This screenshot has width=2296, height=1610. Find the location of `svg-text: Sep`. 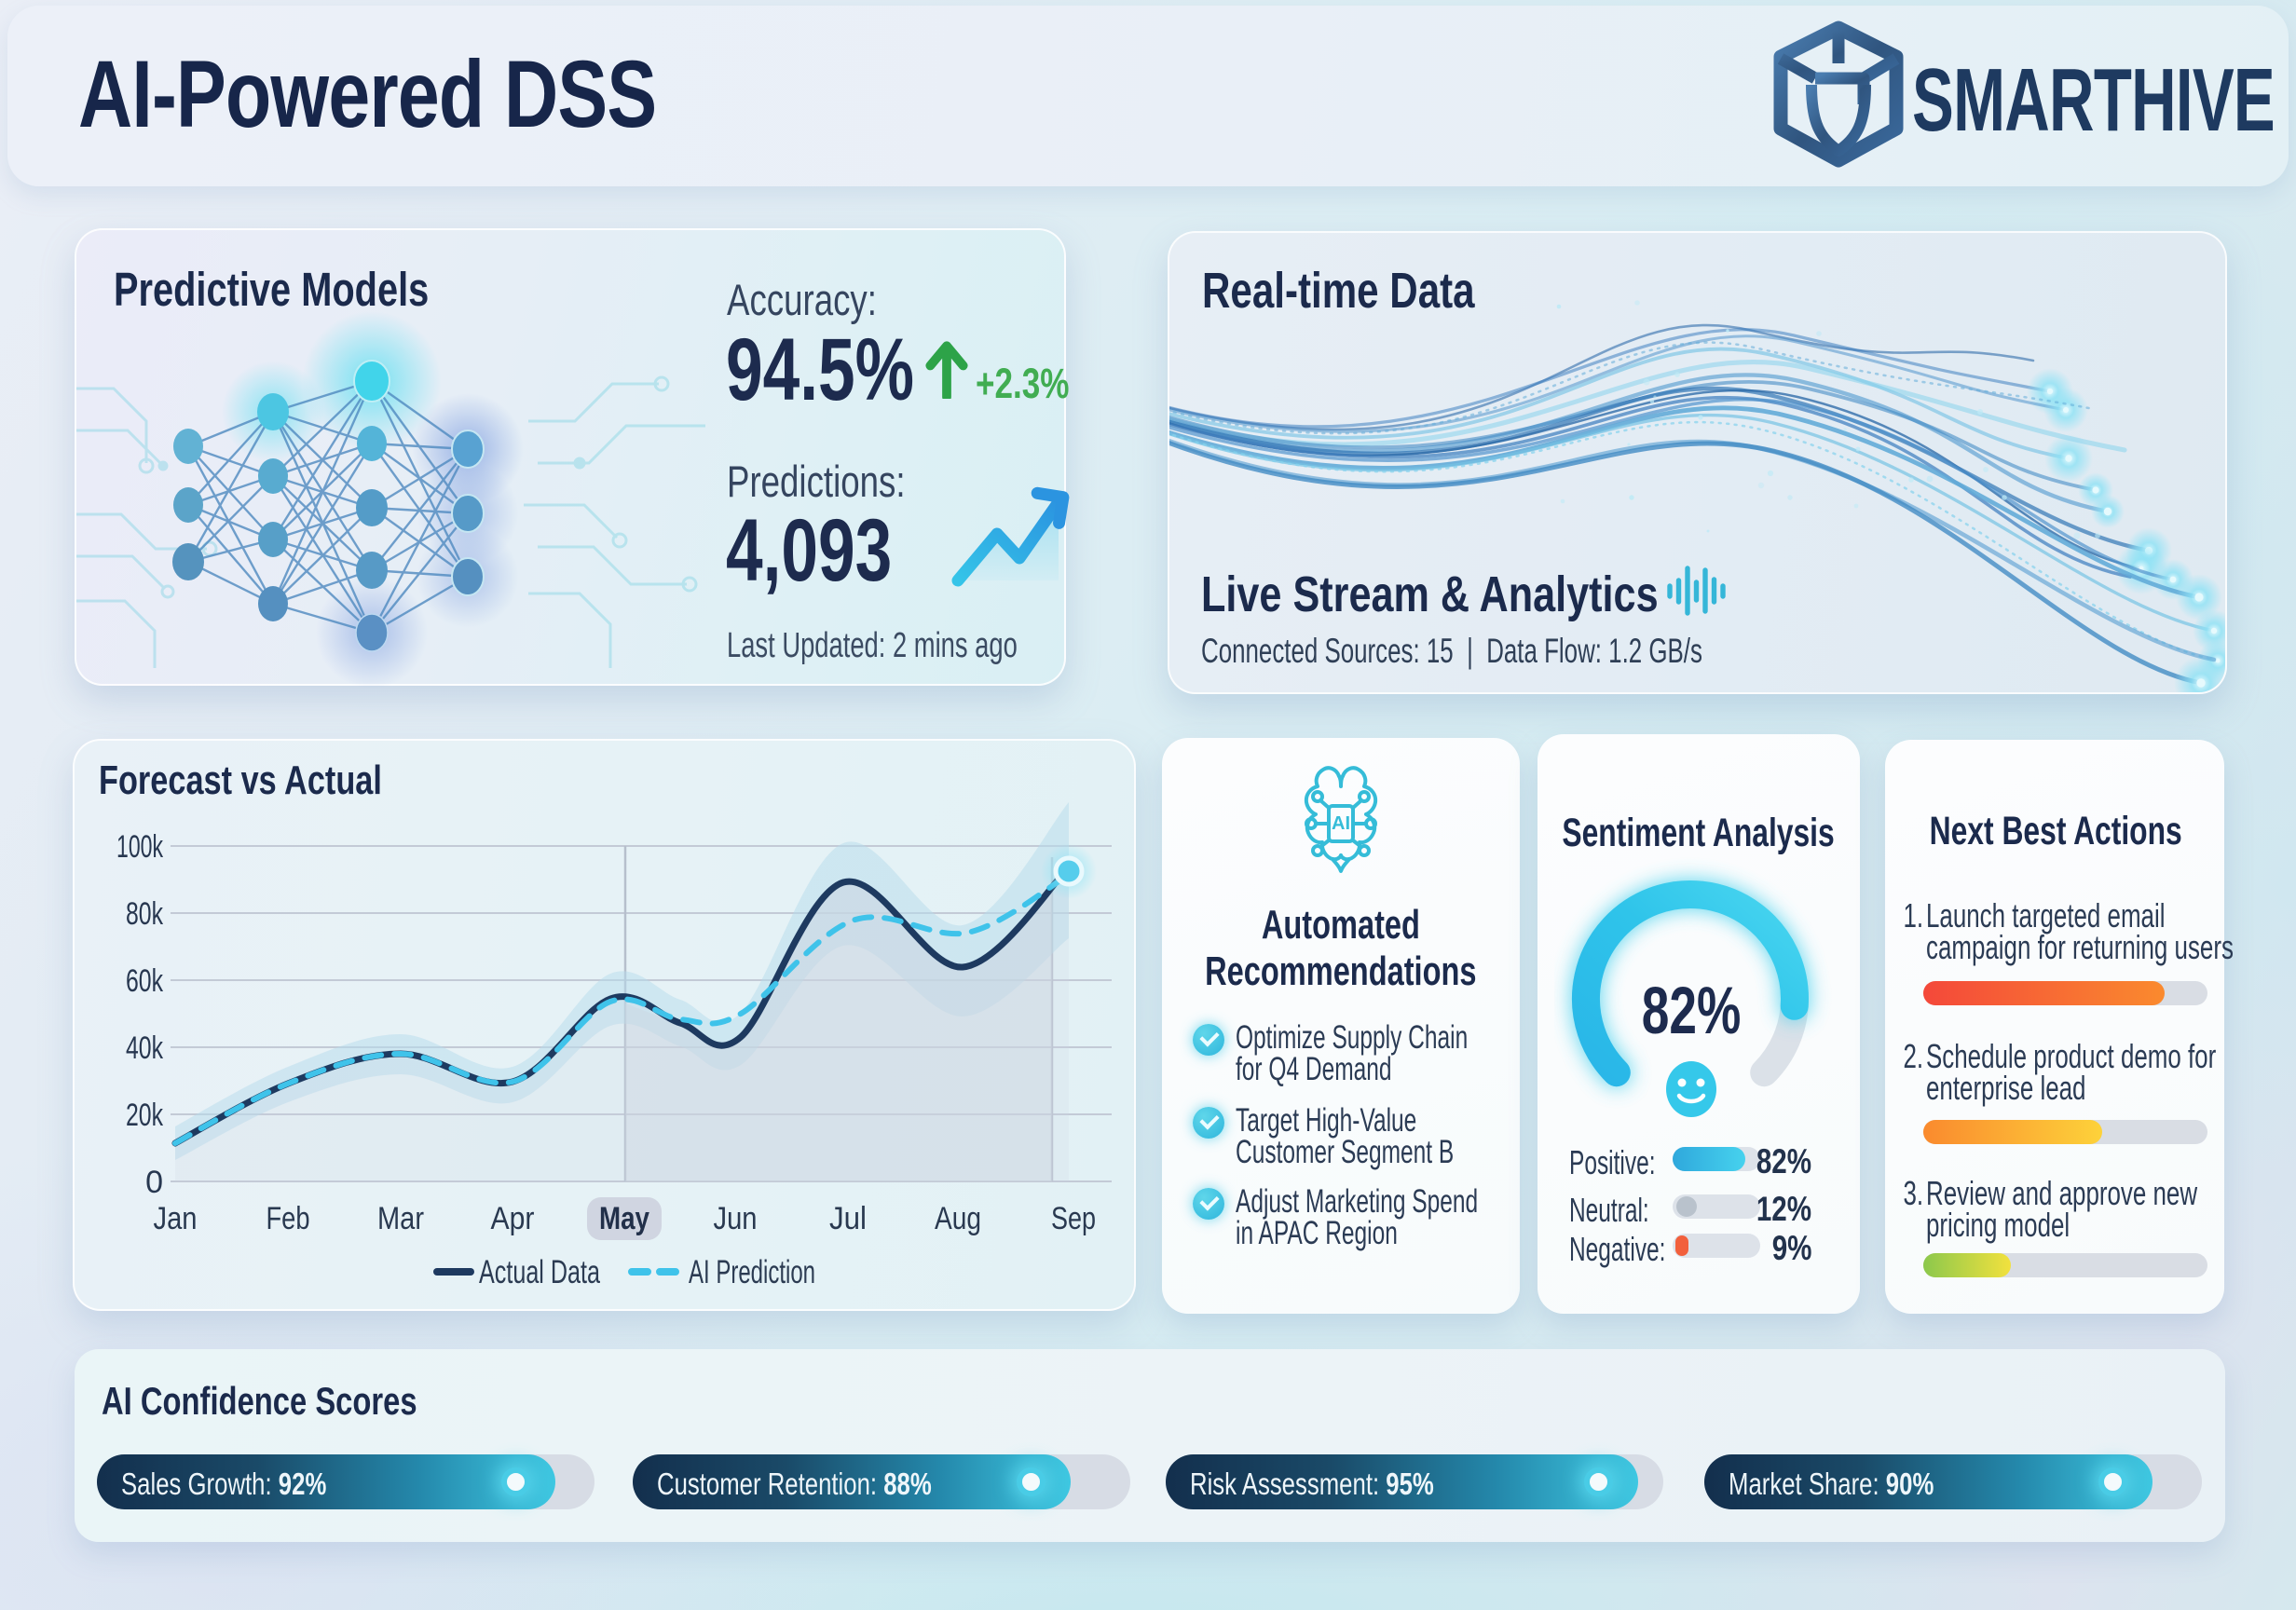

svg-text: Sep is located at coordinates (1073, 1218).